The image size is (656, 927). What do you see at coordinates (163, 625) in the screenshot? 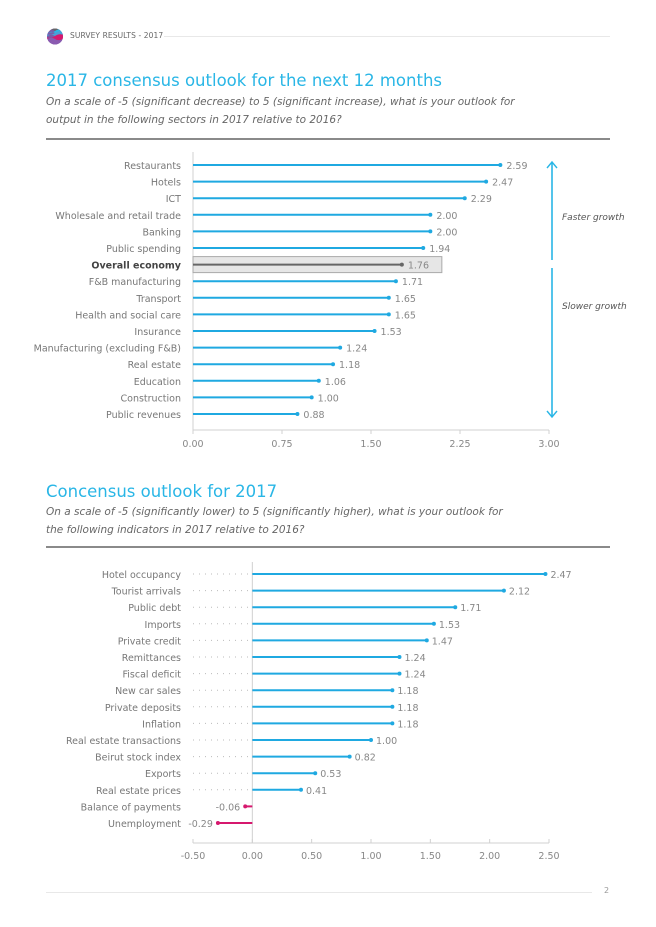
I see `category-label: Imports` at bounding box center [163, 625].